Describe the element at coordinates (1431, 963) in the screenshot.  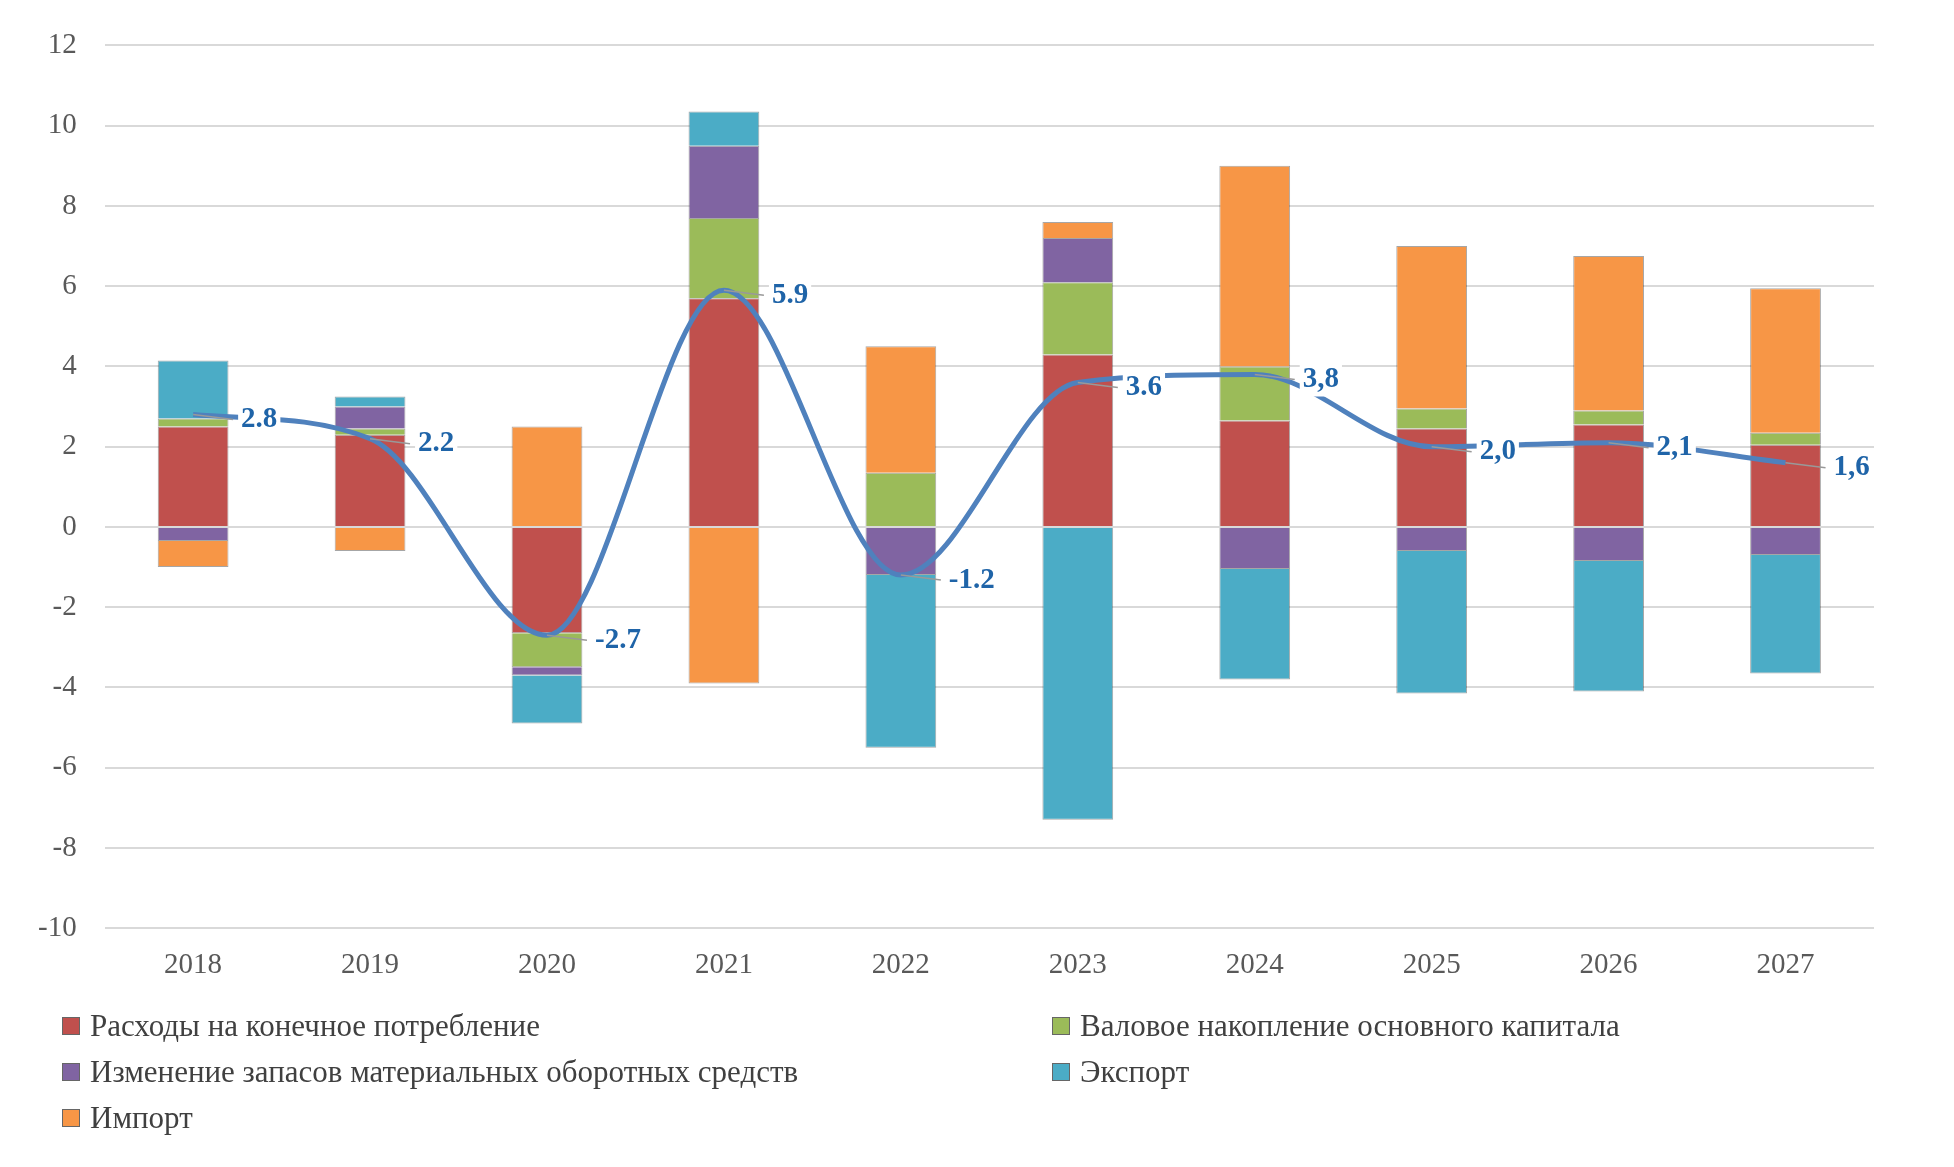
I see `x-tick-label: 2025` at that location.